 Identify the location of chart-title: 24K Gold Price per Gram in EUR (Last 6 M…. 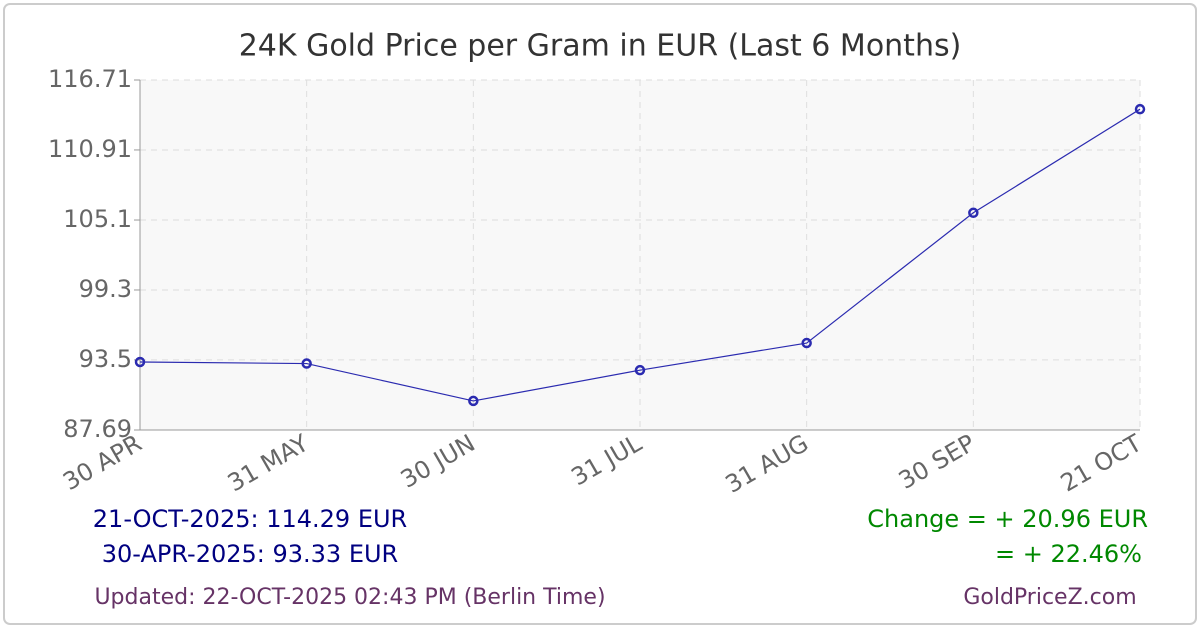
(600, 46).